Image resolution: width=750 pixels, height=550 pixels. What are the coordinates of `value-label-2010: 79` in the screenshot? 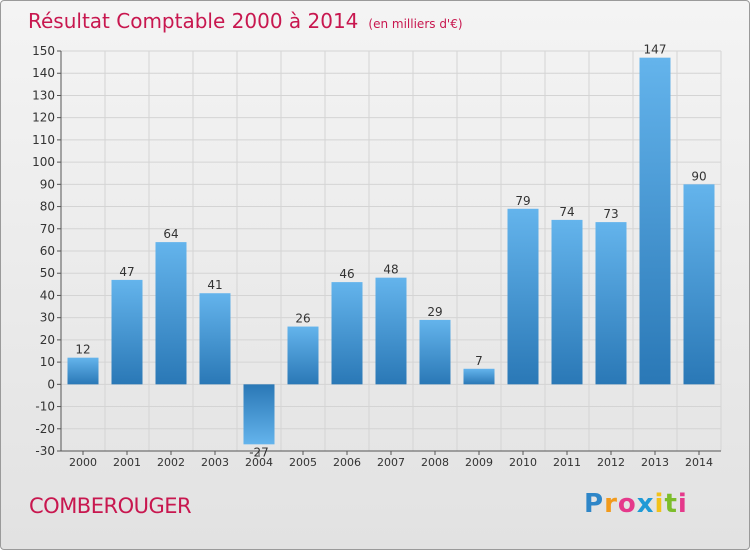 It's located at (522, 201).